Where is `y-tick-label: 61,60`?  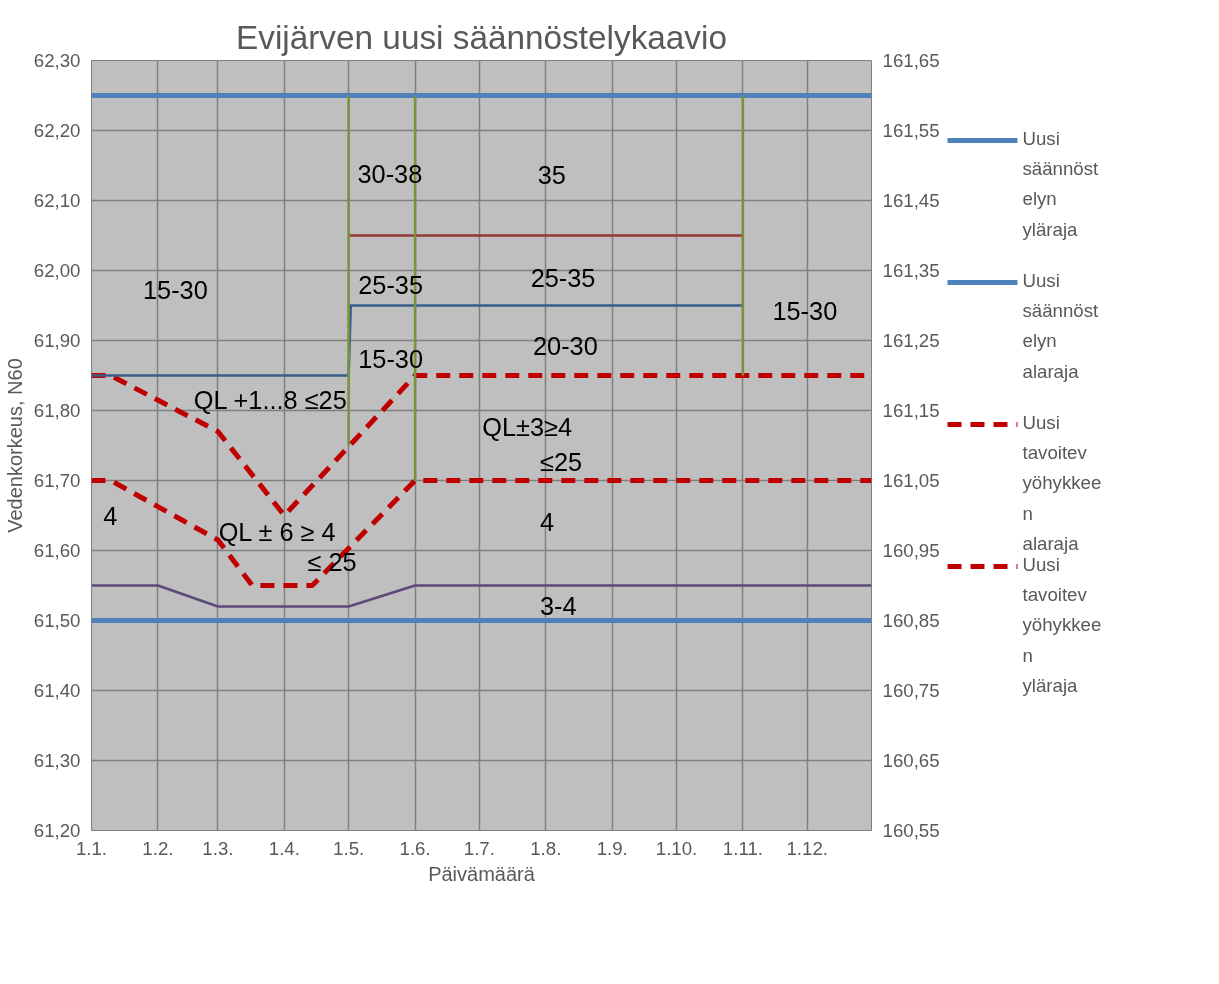 y-tick-label: 61,60 is located at coordinates (57, 550).